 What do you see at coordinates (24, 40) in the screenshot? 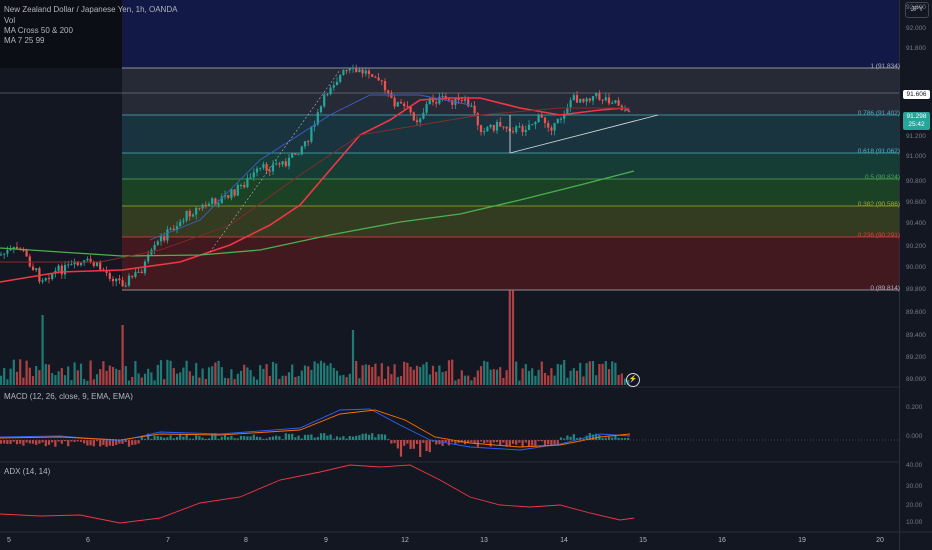
I see `ma-legend: MA 7 25 99` at bounding box center [24, 40].